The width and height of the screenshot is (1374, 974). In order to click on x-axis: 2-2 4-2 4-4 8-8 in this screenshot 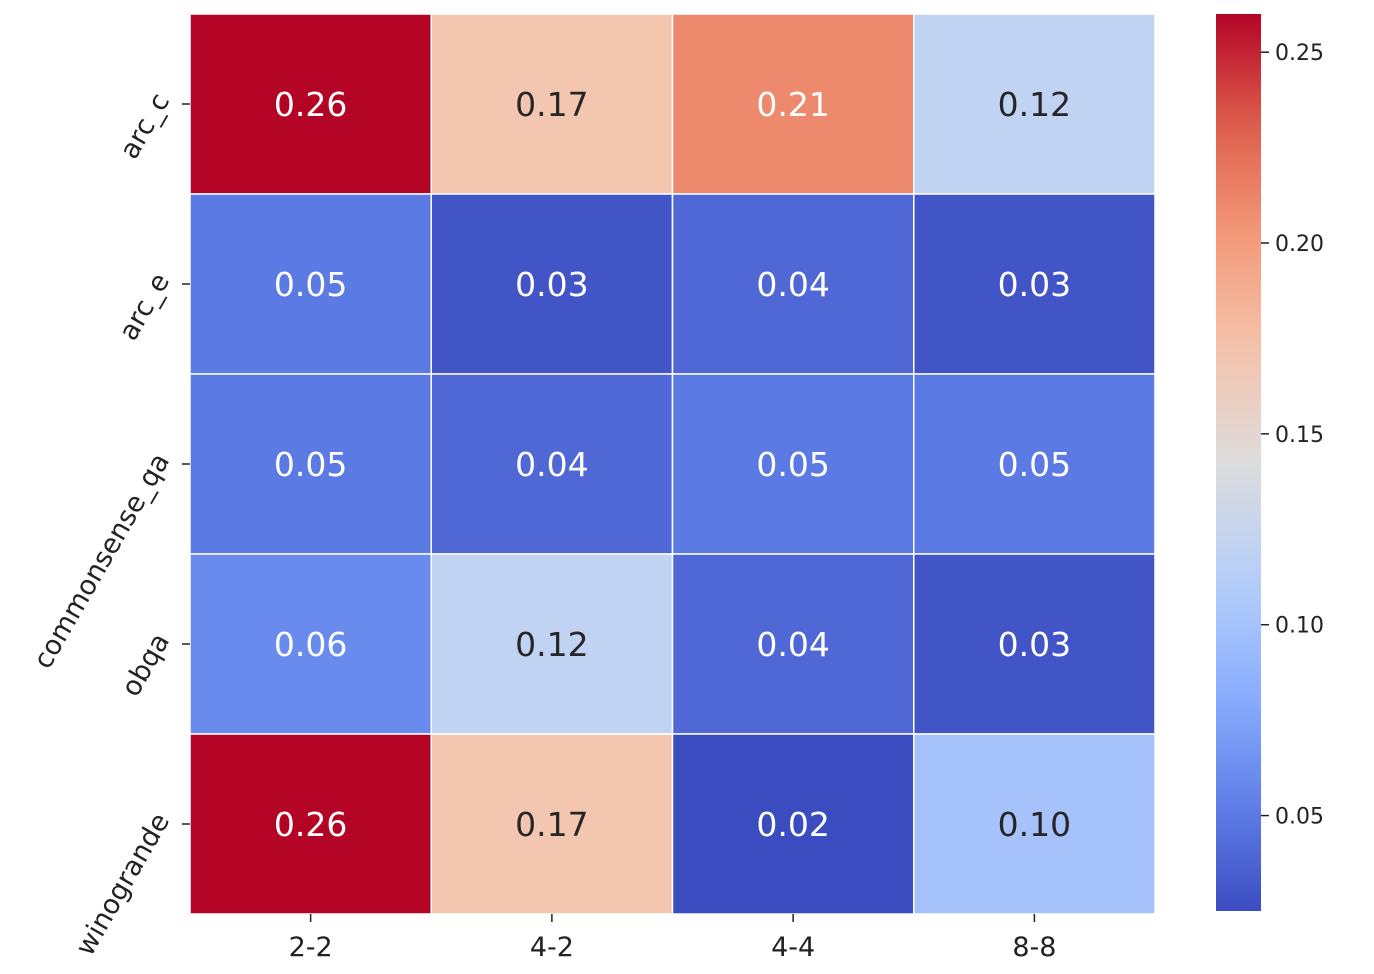, I will do `click(672, 938)`.